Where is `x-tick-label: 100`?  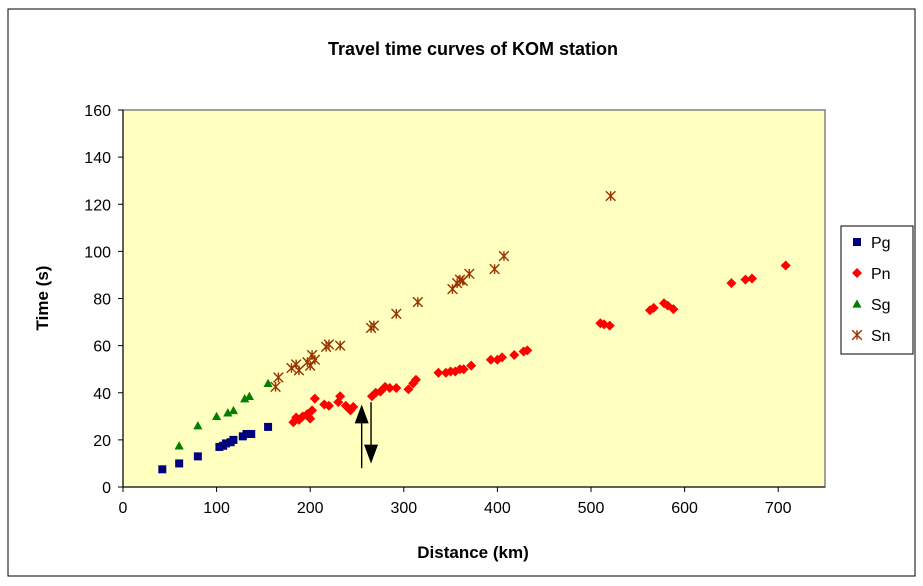
x-tick-label: 100 is located at coordinates (216, 508).